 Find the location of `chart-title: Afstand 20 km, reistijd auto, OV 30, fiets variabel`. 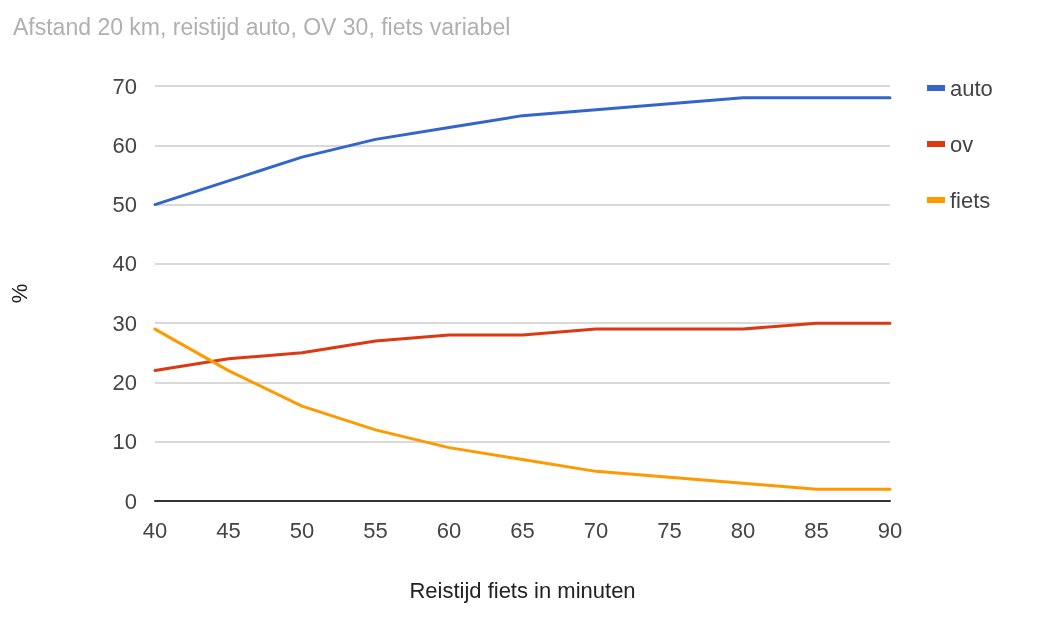

chart-title: Afstand 20 km, reistijd auto, OV 30, fiets variabel is located at coordinates (262, 26).